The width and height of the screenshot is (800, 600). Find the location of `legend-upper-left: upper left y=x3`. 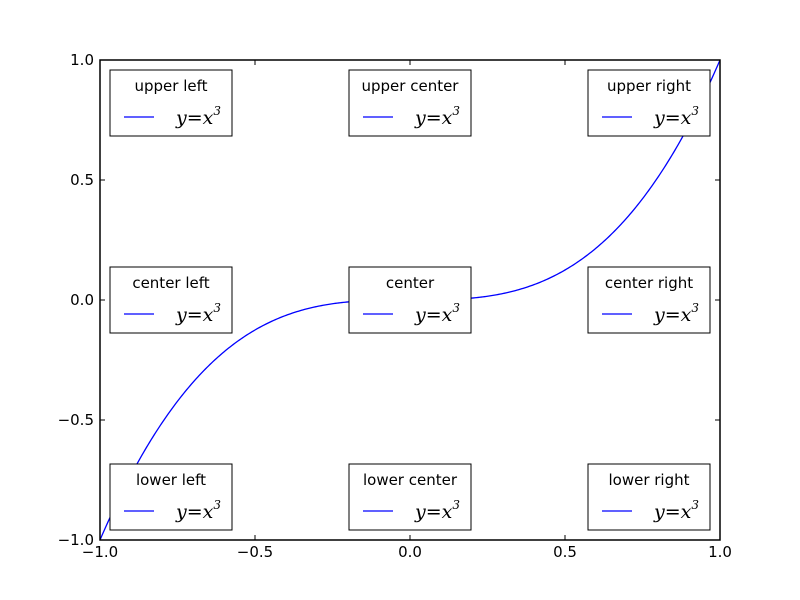

legend-upper-left: upper left y=x3 is located at coordinates (171, 103).